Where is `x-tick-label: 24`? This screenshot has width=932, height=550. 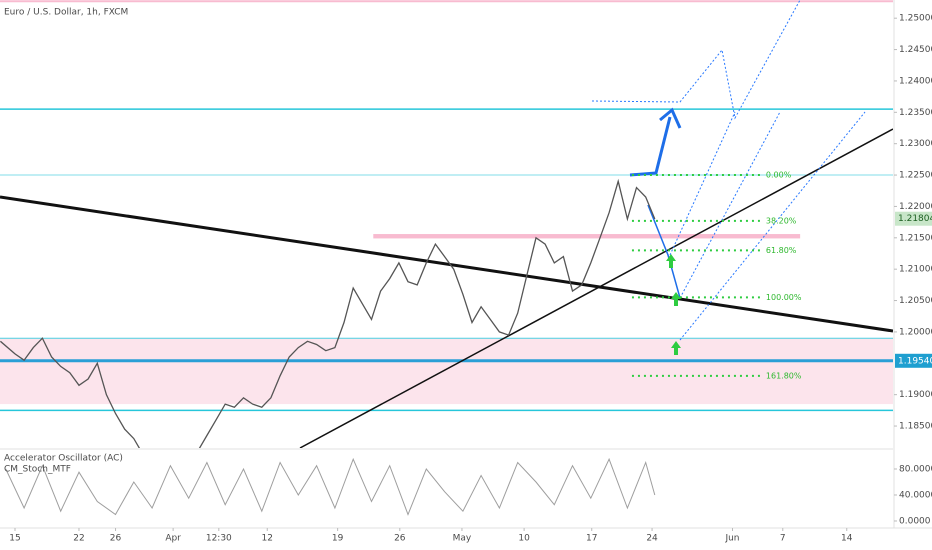
x-tick-label: 24 is located at coordinates (652, 539).